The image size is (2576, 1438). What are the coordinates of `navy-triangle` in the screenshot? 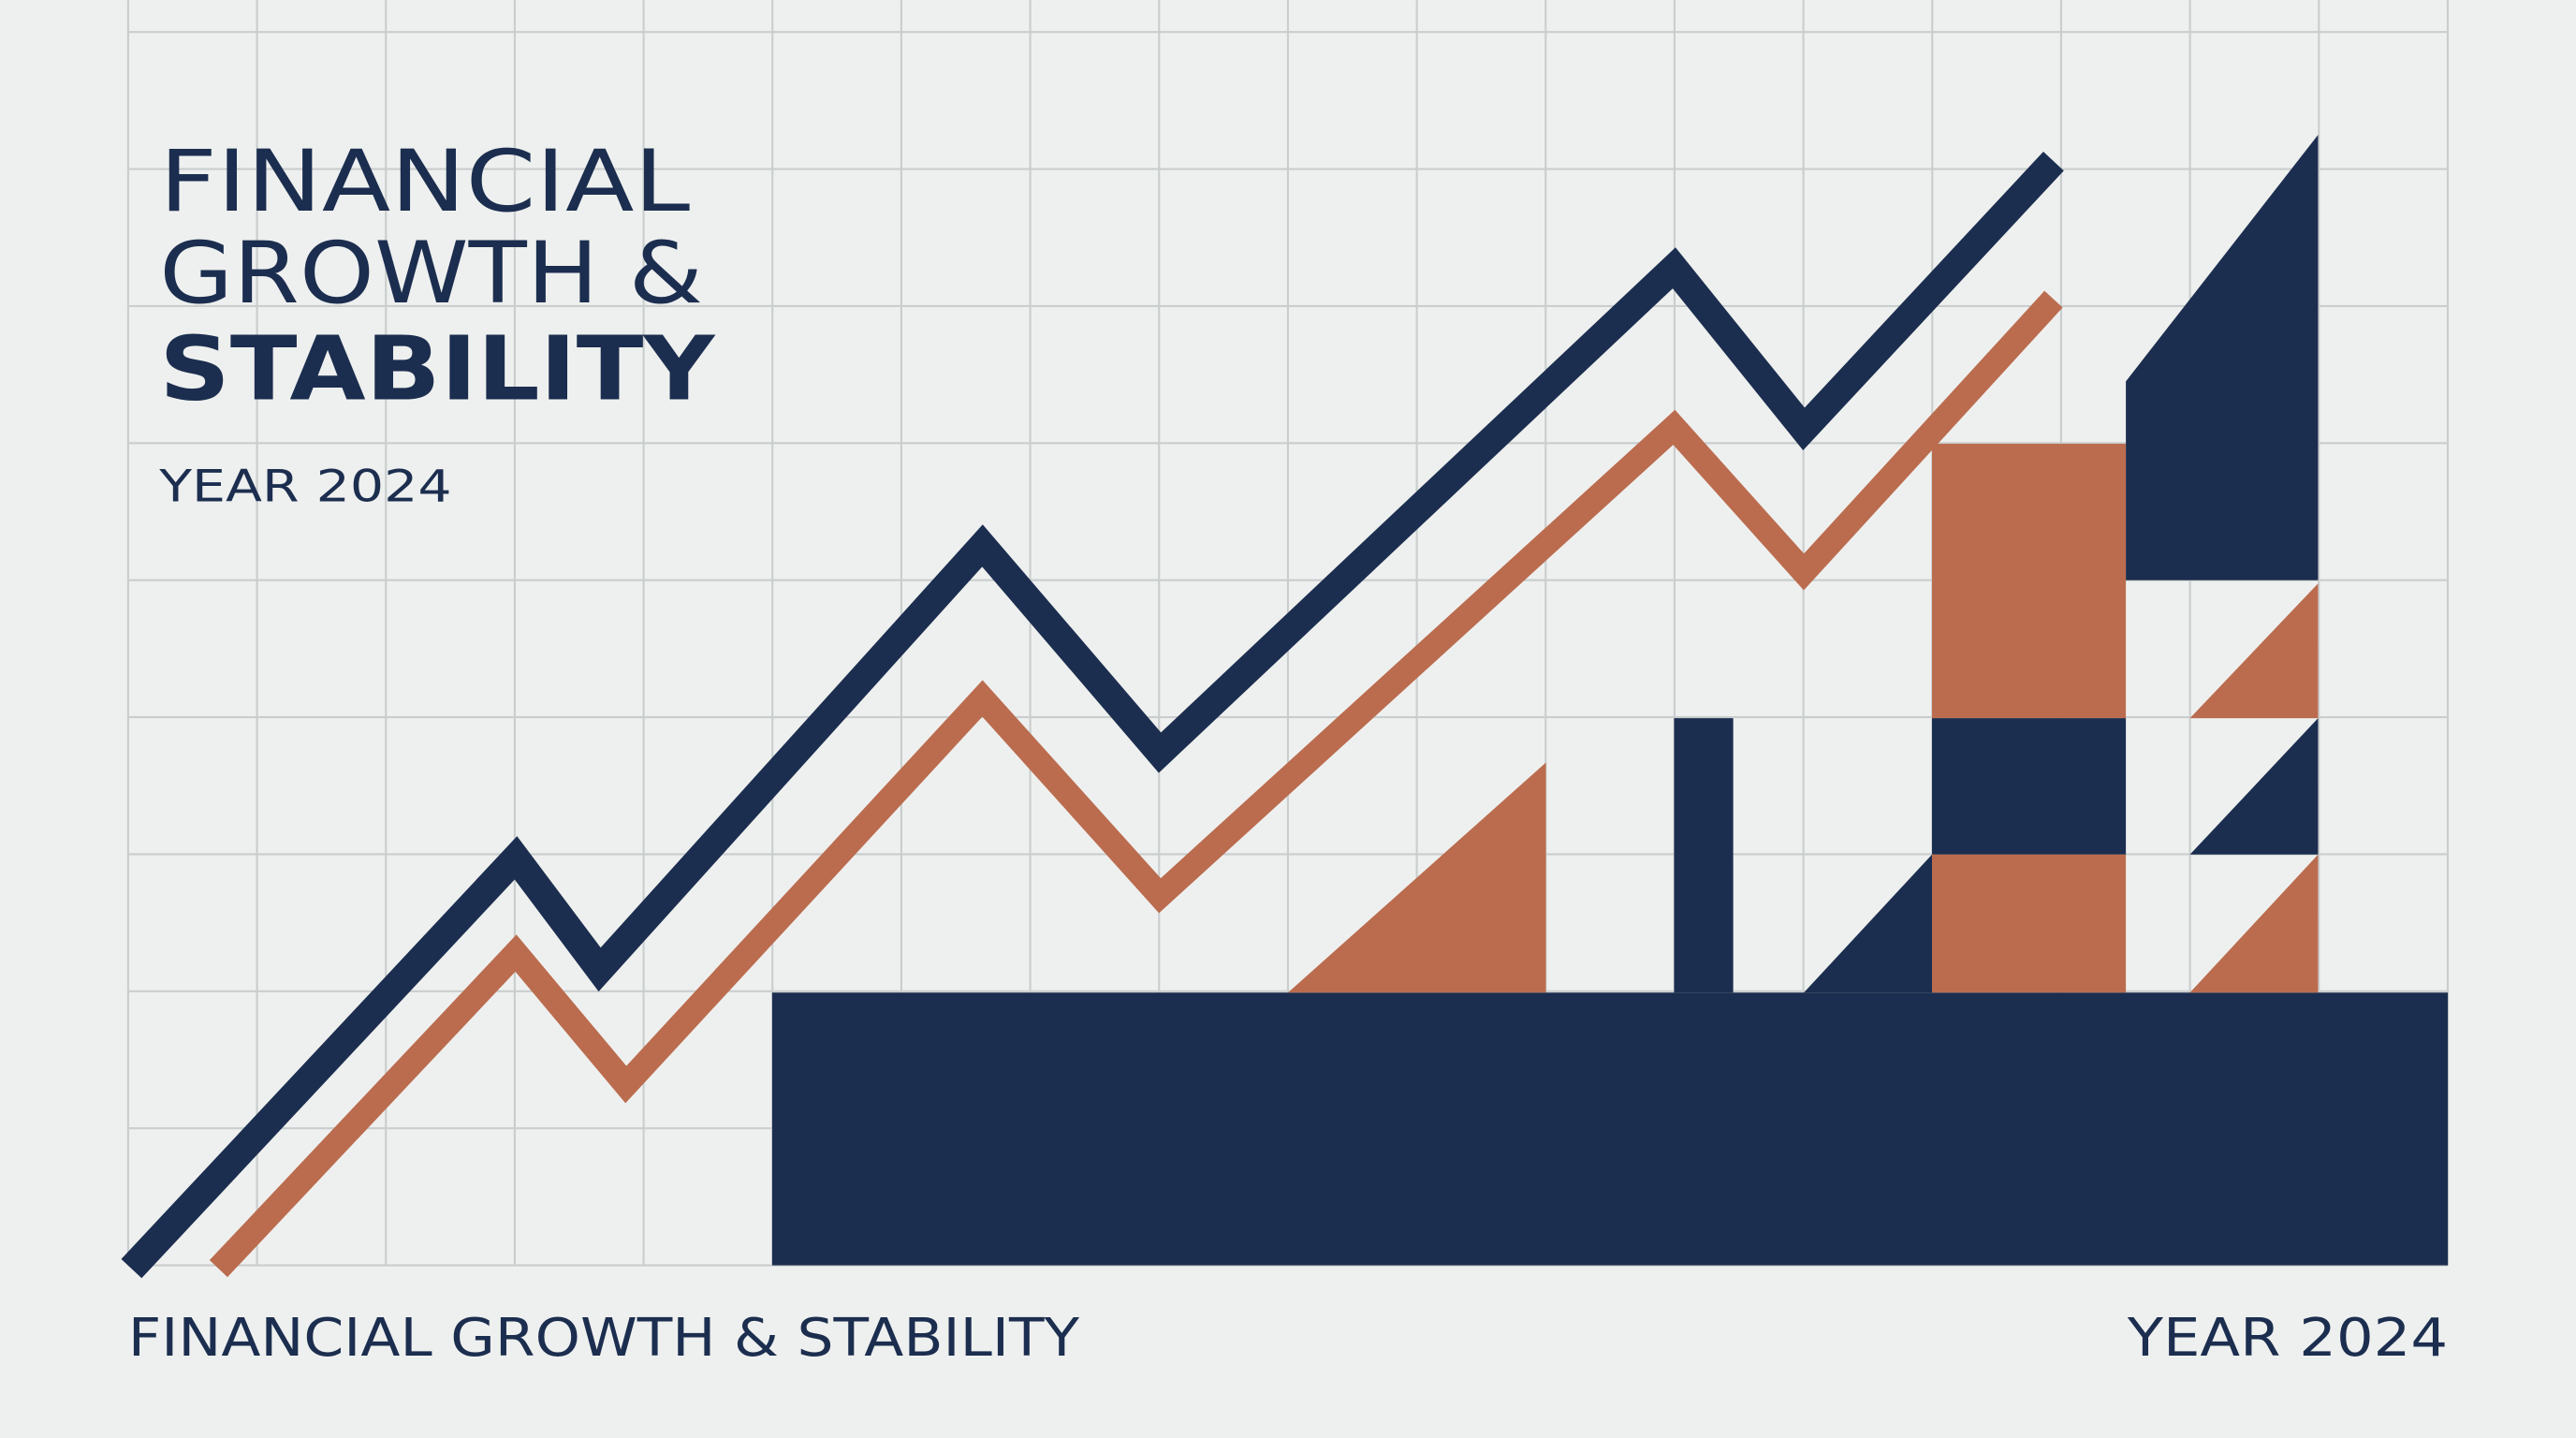 It's located at (1868, 923).